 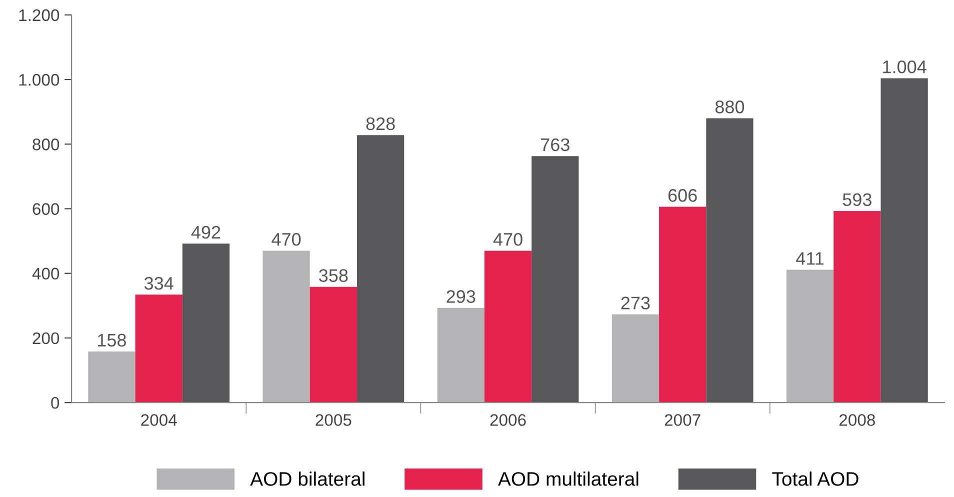 What do you see at coordinates (307, 479) in the screenshot?
I see `legend-label: AOD bilateral` at bounding box center [307, 479].